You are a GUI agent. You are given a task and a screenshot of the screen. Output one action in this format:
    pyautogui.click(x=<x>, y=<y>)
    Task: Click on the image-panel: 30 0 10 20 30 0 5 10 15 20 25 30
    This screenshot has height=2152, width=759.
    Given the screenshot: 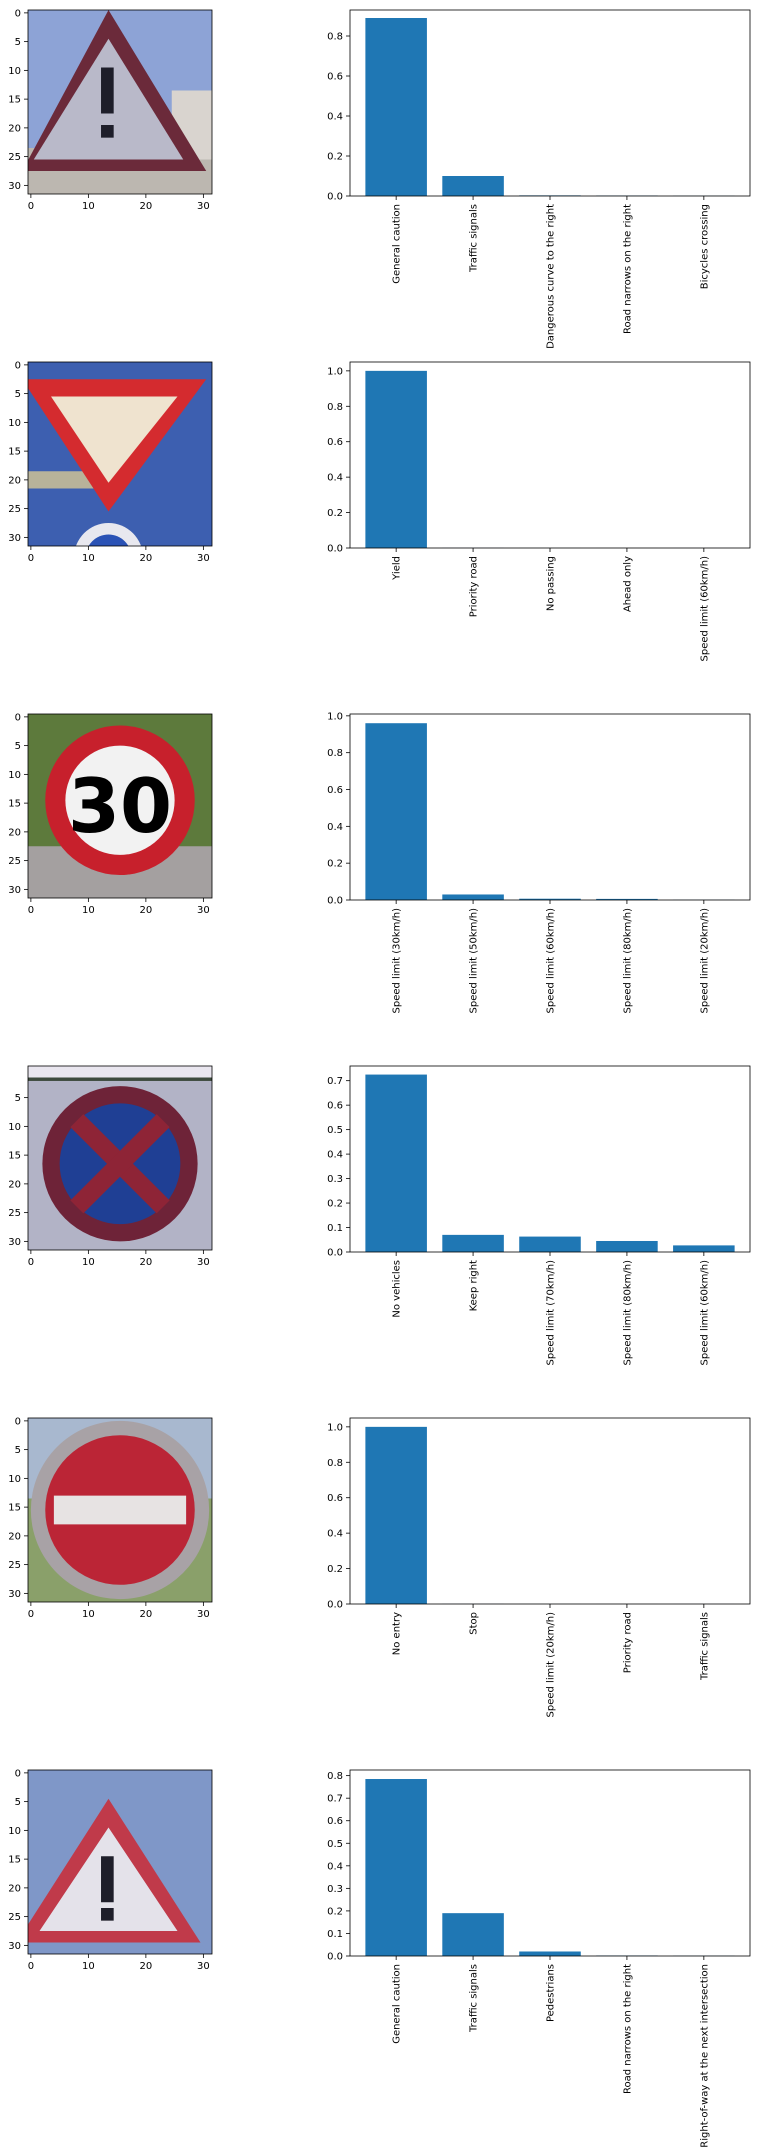 What is the action you would take?
    pyautogui.click(x=110, y=814)
    